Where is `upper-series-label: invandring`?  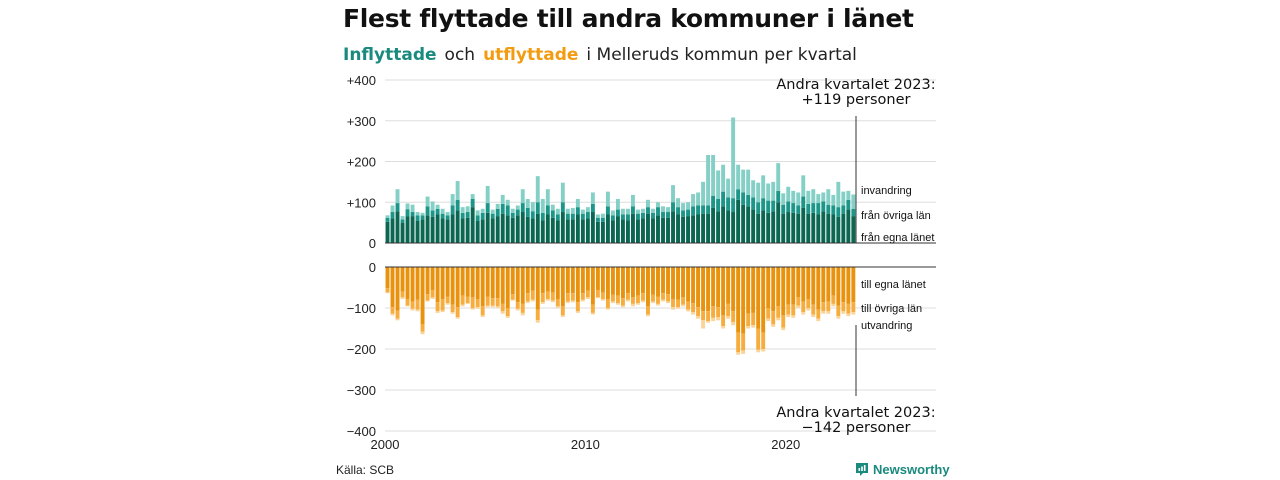
upper-series-label: invandring is located at coordinates (886, 191).